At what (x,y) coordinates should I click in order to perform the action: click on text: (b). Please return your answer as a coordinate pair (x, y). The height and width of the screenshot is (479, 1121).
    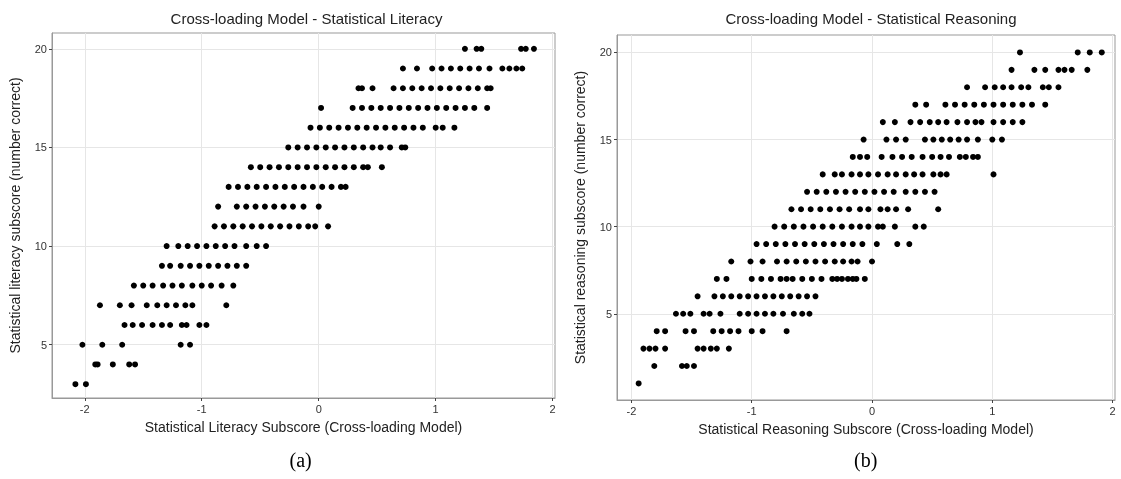
    Looking at the image, I should click on (866, 460).